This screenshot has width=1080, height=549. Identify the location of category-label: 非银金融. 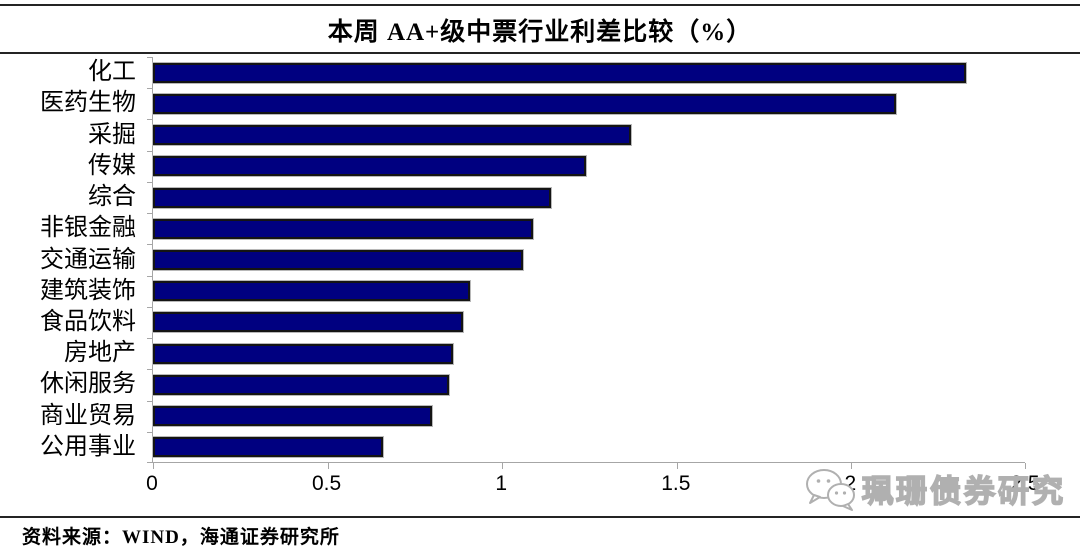
(88, 228).